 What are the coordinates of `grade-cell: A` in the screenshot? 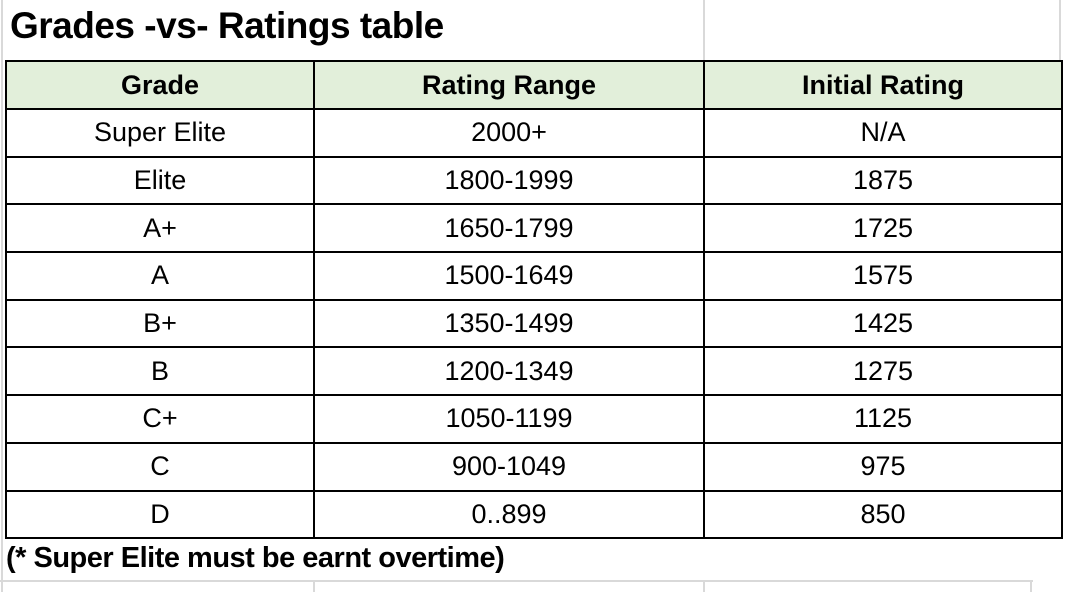 It's located at (160, 276).